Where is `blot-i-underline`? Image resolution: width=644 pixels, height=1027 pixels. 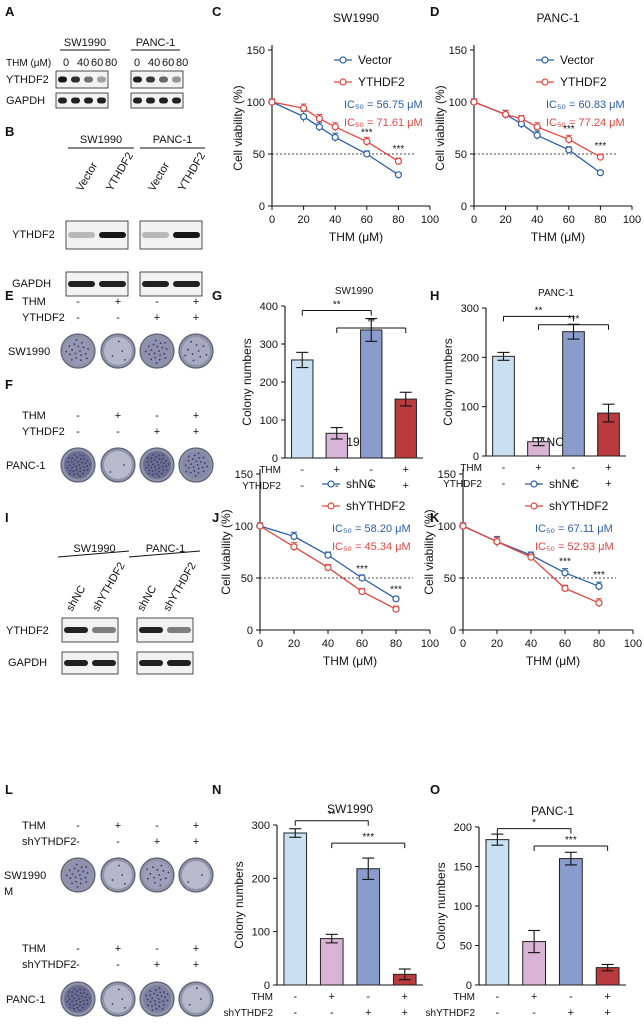 blot-i-underline is located at coordinates (164, 554).